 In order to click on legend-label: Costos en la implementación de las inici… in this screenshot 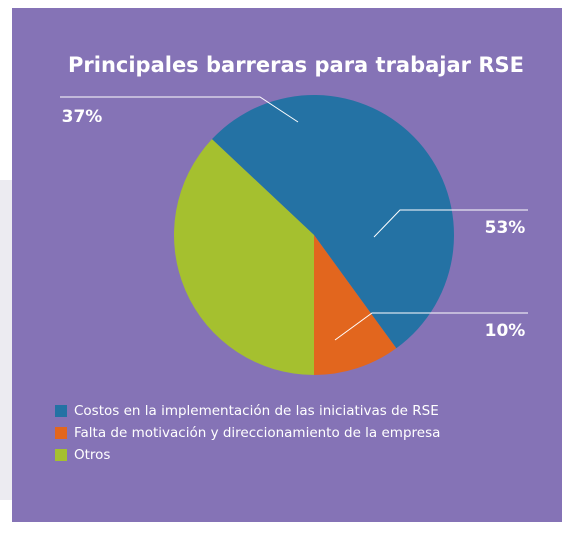, I will do `click(256, 411)`.